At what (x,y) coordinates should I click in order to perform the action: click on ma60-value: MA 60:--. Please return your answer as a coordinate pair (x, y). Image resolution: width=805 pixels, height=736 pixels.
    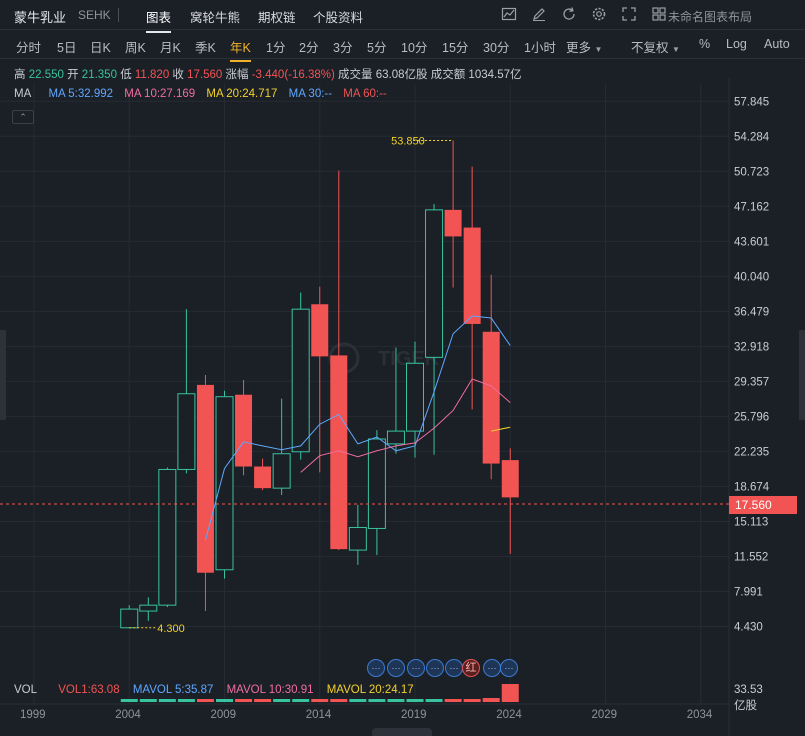
    Looking at the image, I should click on (365, 94).